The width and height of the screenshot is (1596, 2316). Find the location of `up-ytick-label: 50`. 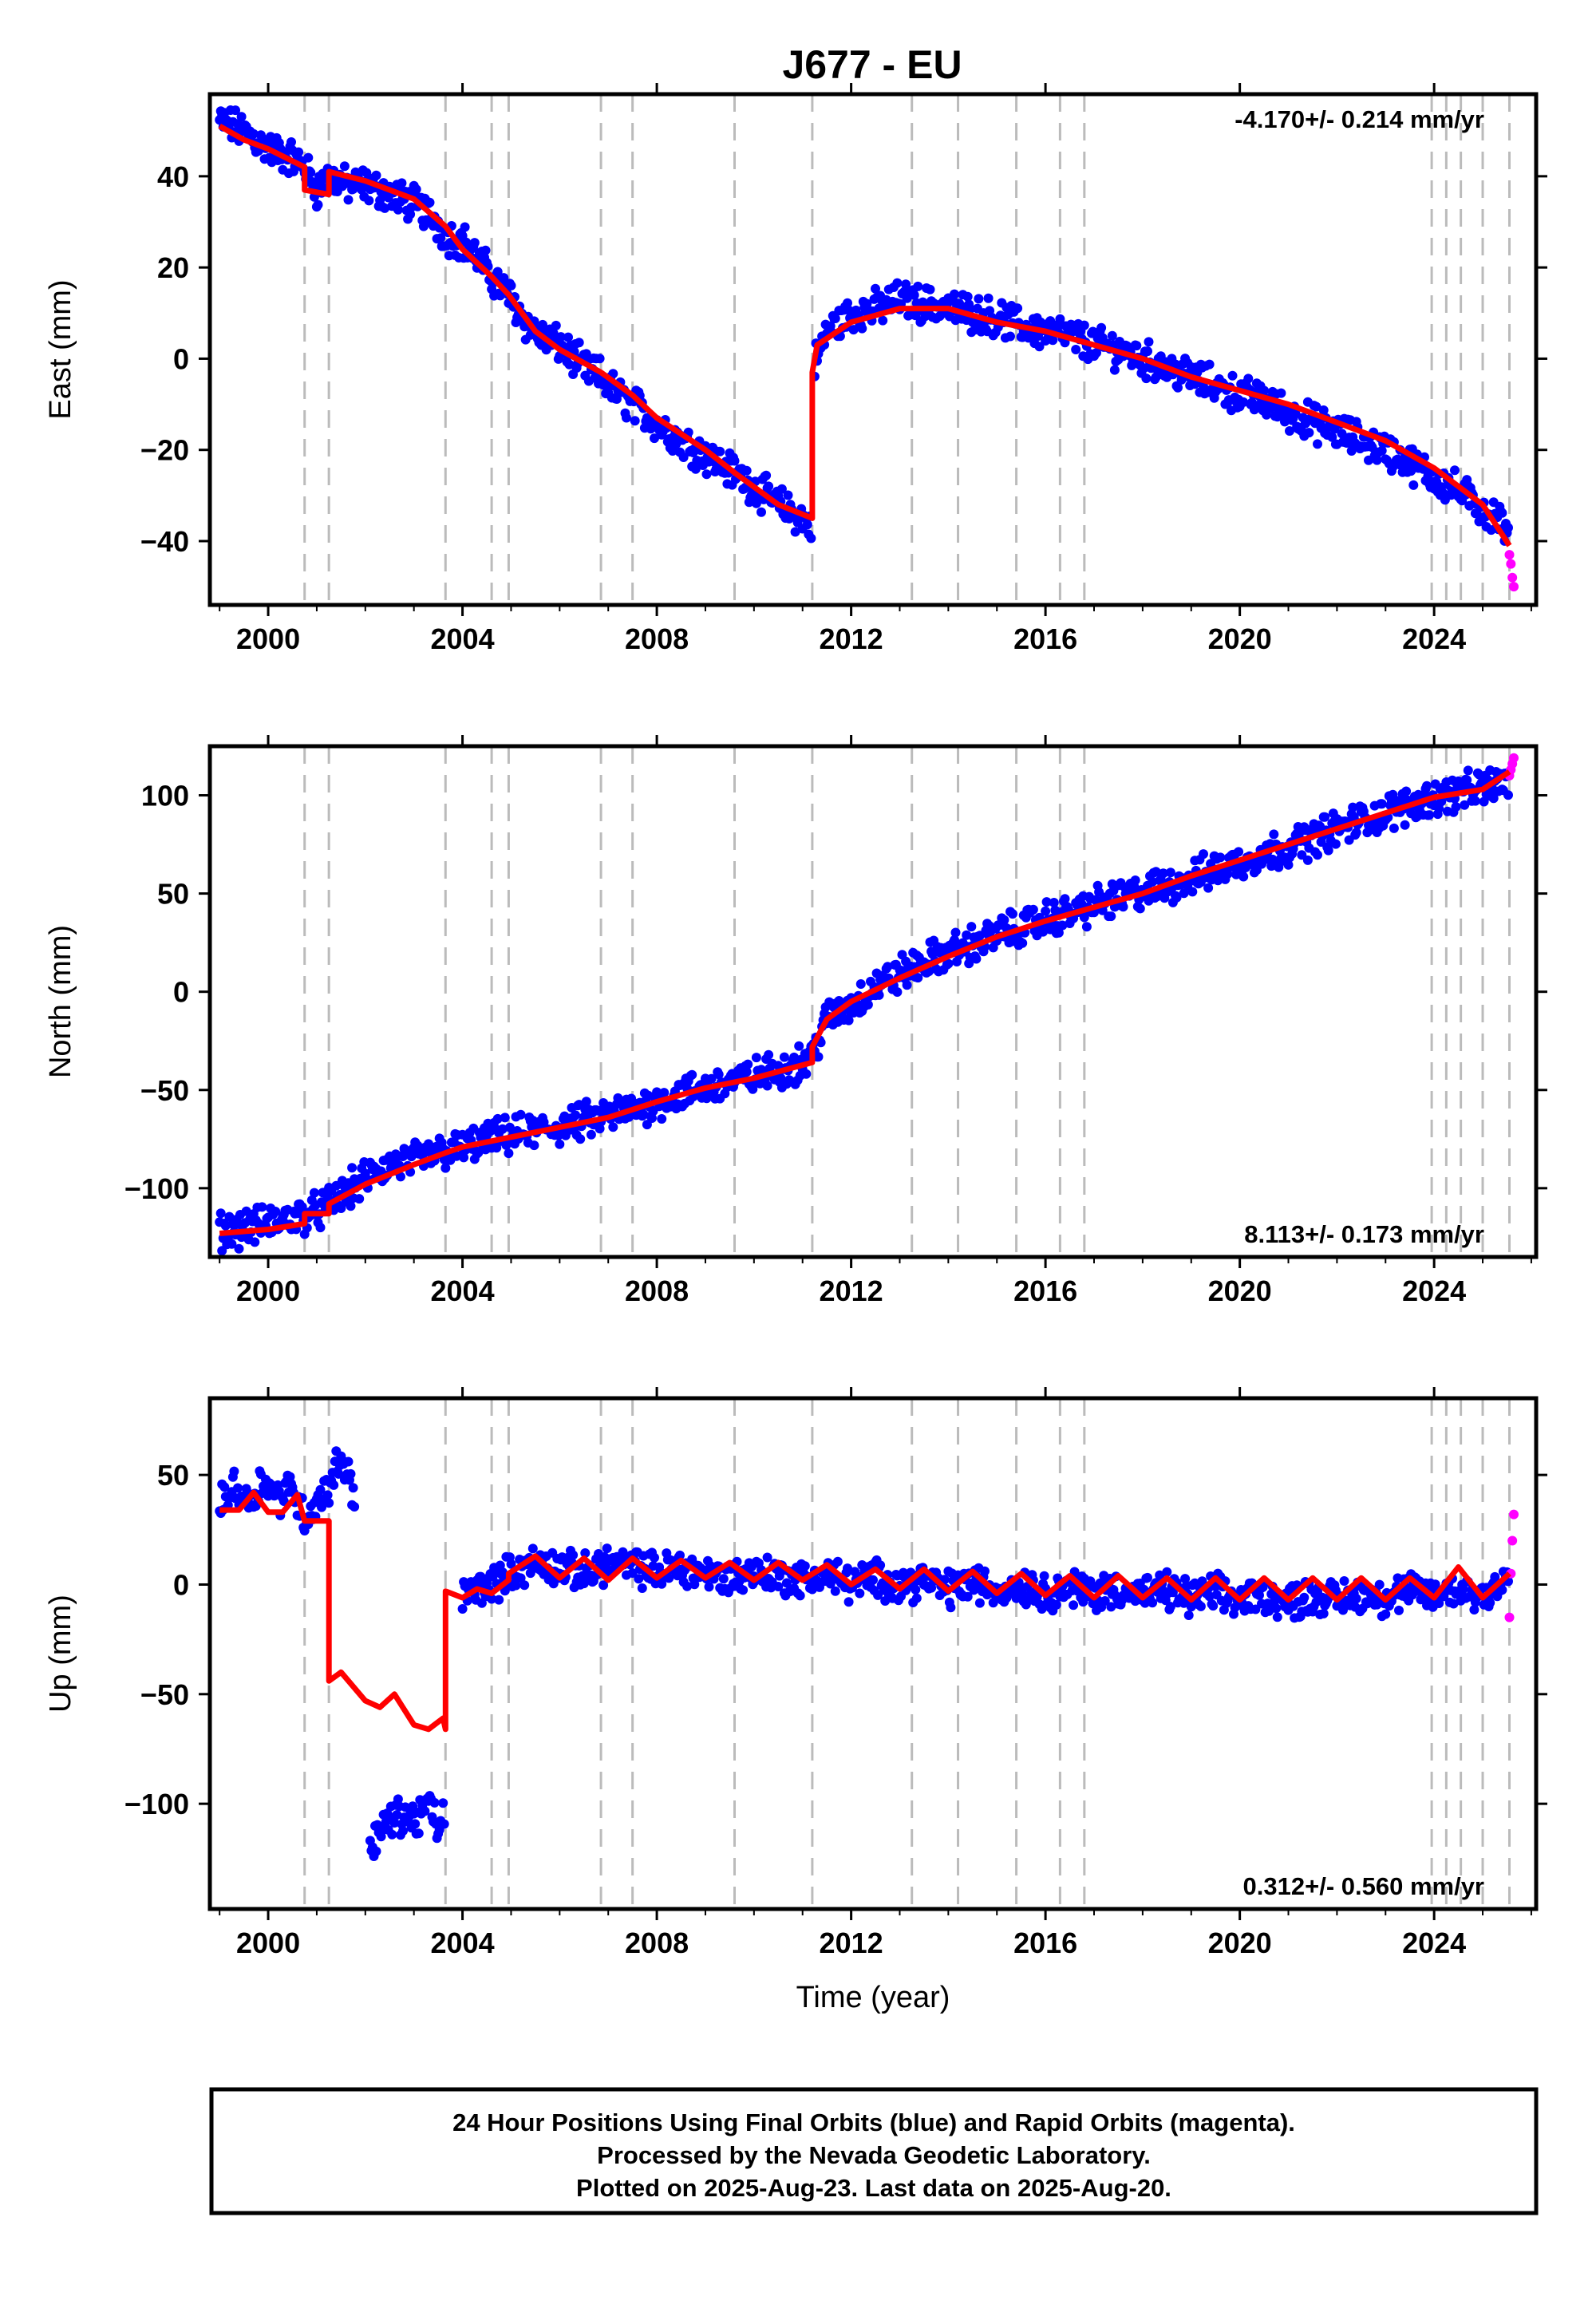

up-ytick-label: 50 is located at coordinates (173, 1475).